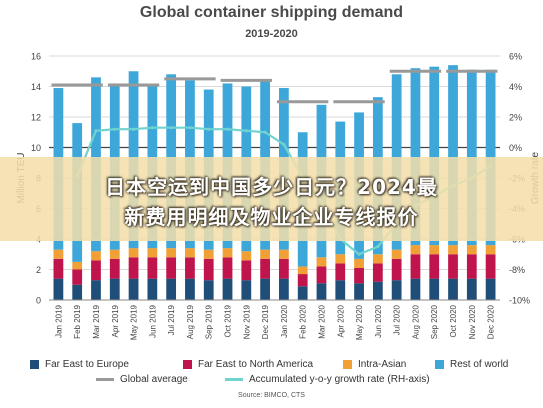 The image size is (543, 408). I want to click on legend-label-far-east-europe: Far East to Europe, so click(87, 364).